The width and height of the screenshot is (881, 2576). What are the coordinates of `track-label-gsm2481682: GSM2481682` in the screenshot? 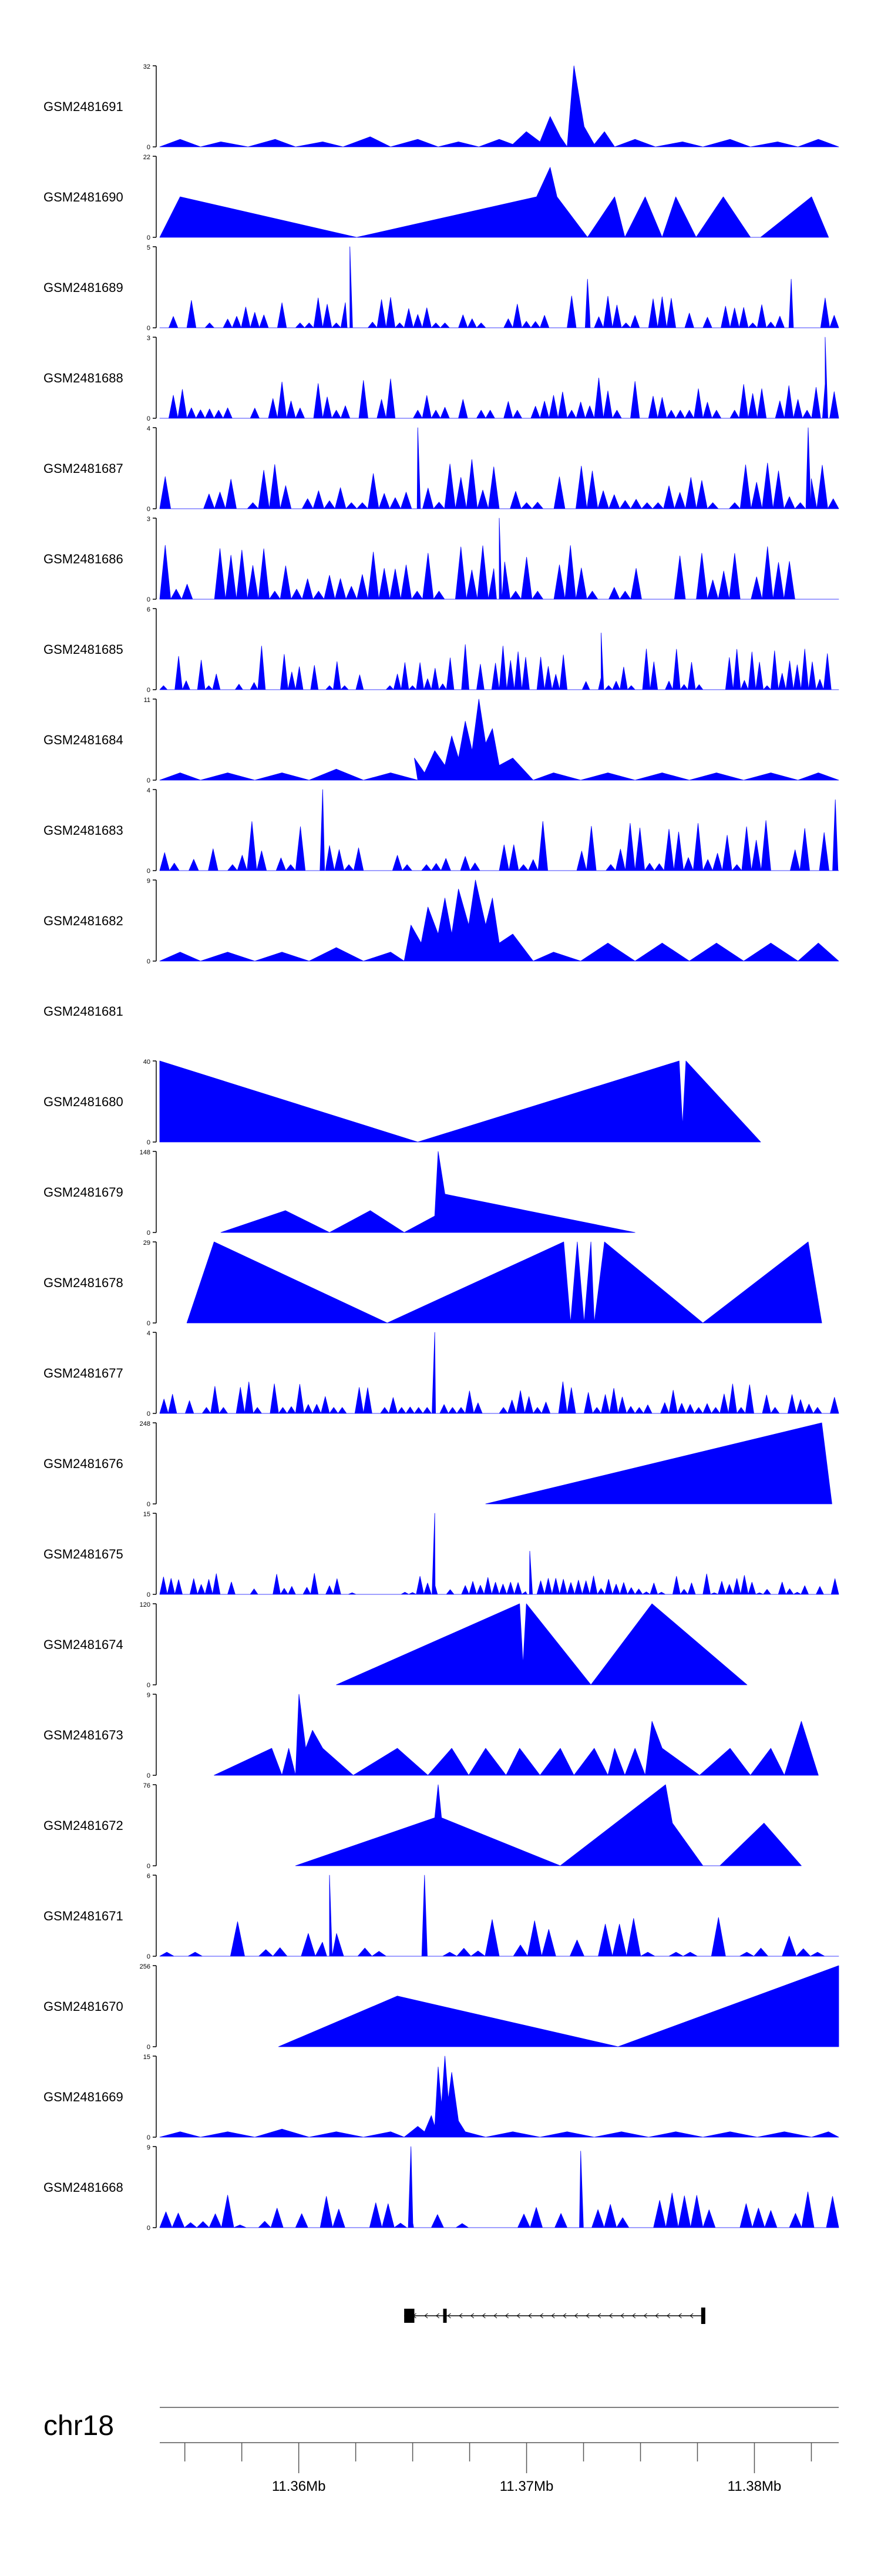 It's located at (83, 920).